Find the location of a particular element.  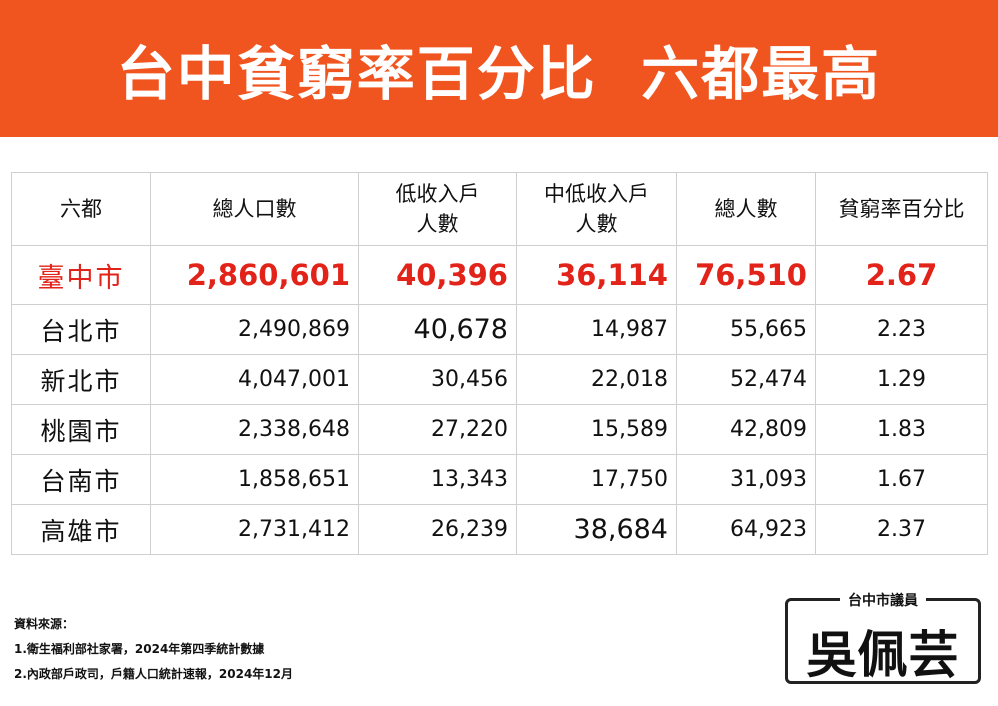

low-income-cell: 40,396 is located at coordinates (437, 275).